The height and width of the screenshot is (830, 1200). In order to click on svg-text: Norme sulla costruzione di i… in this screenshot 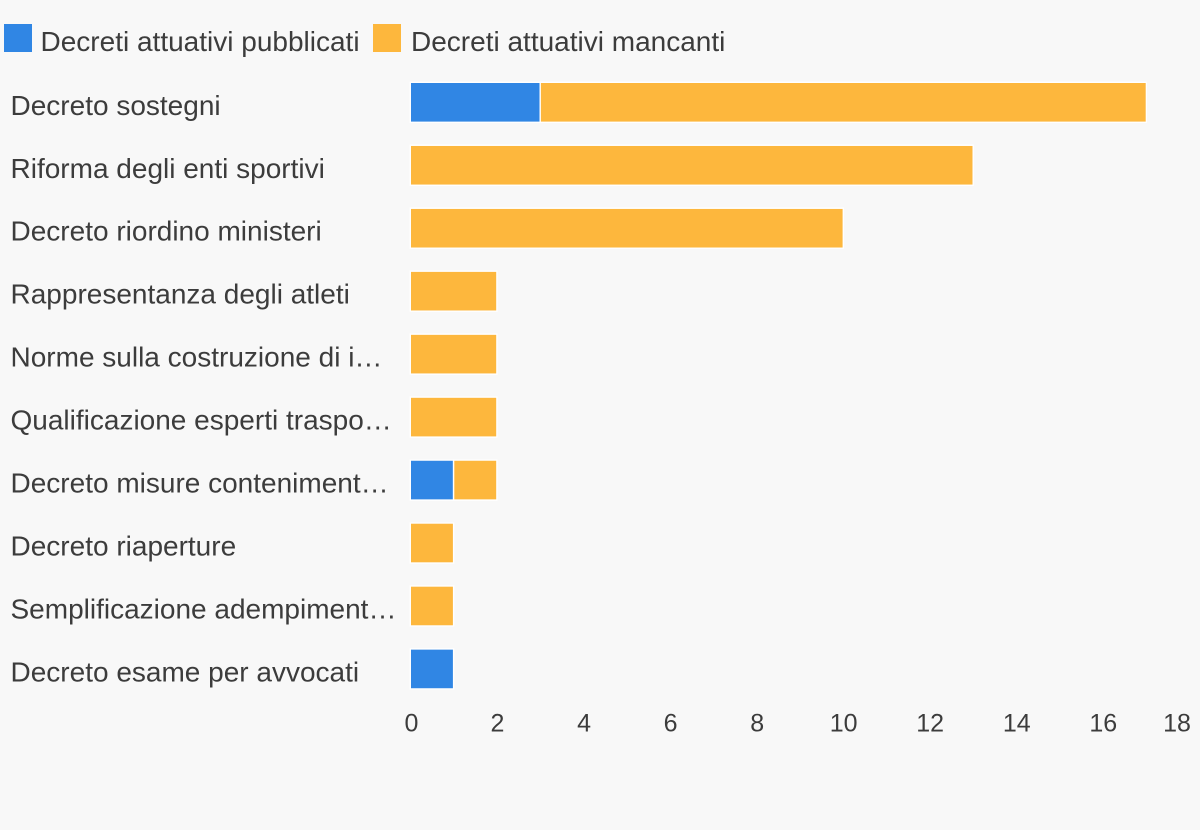, I will do `click(197, 357)`.